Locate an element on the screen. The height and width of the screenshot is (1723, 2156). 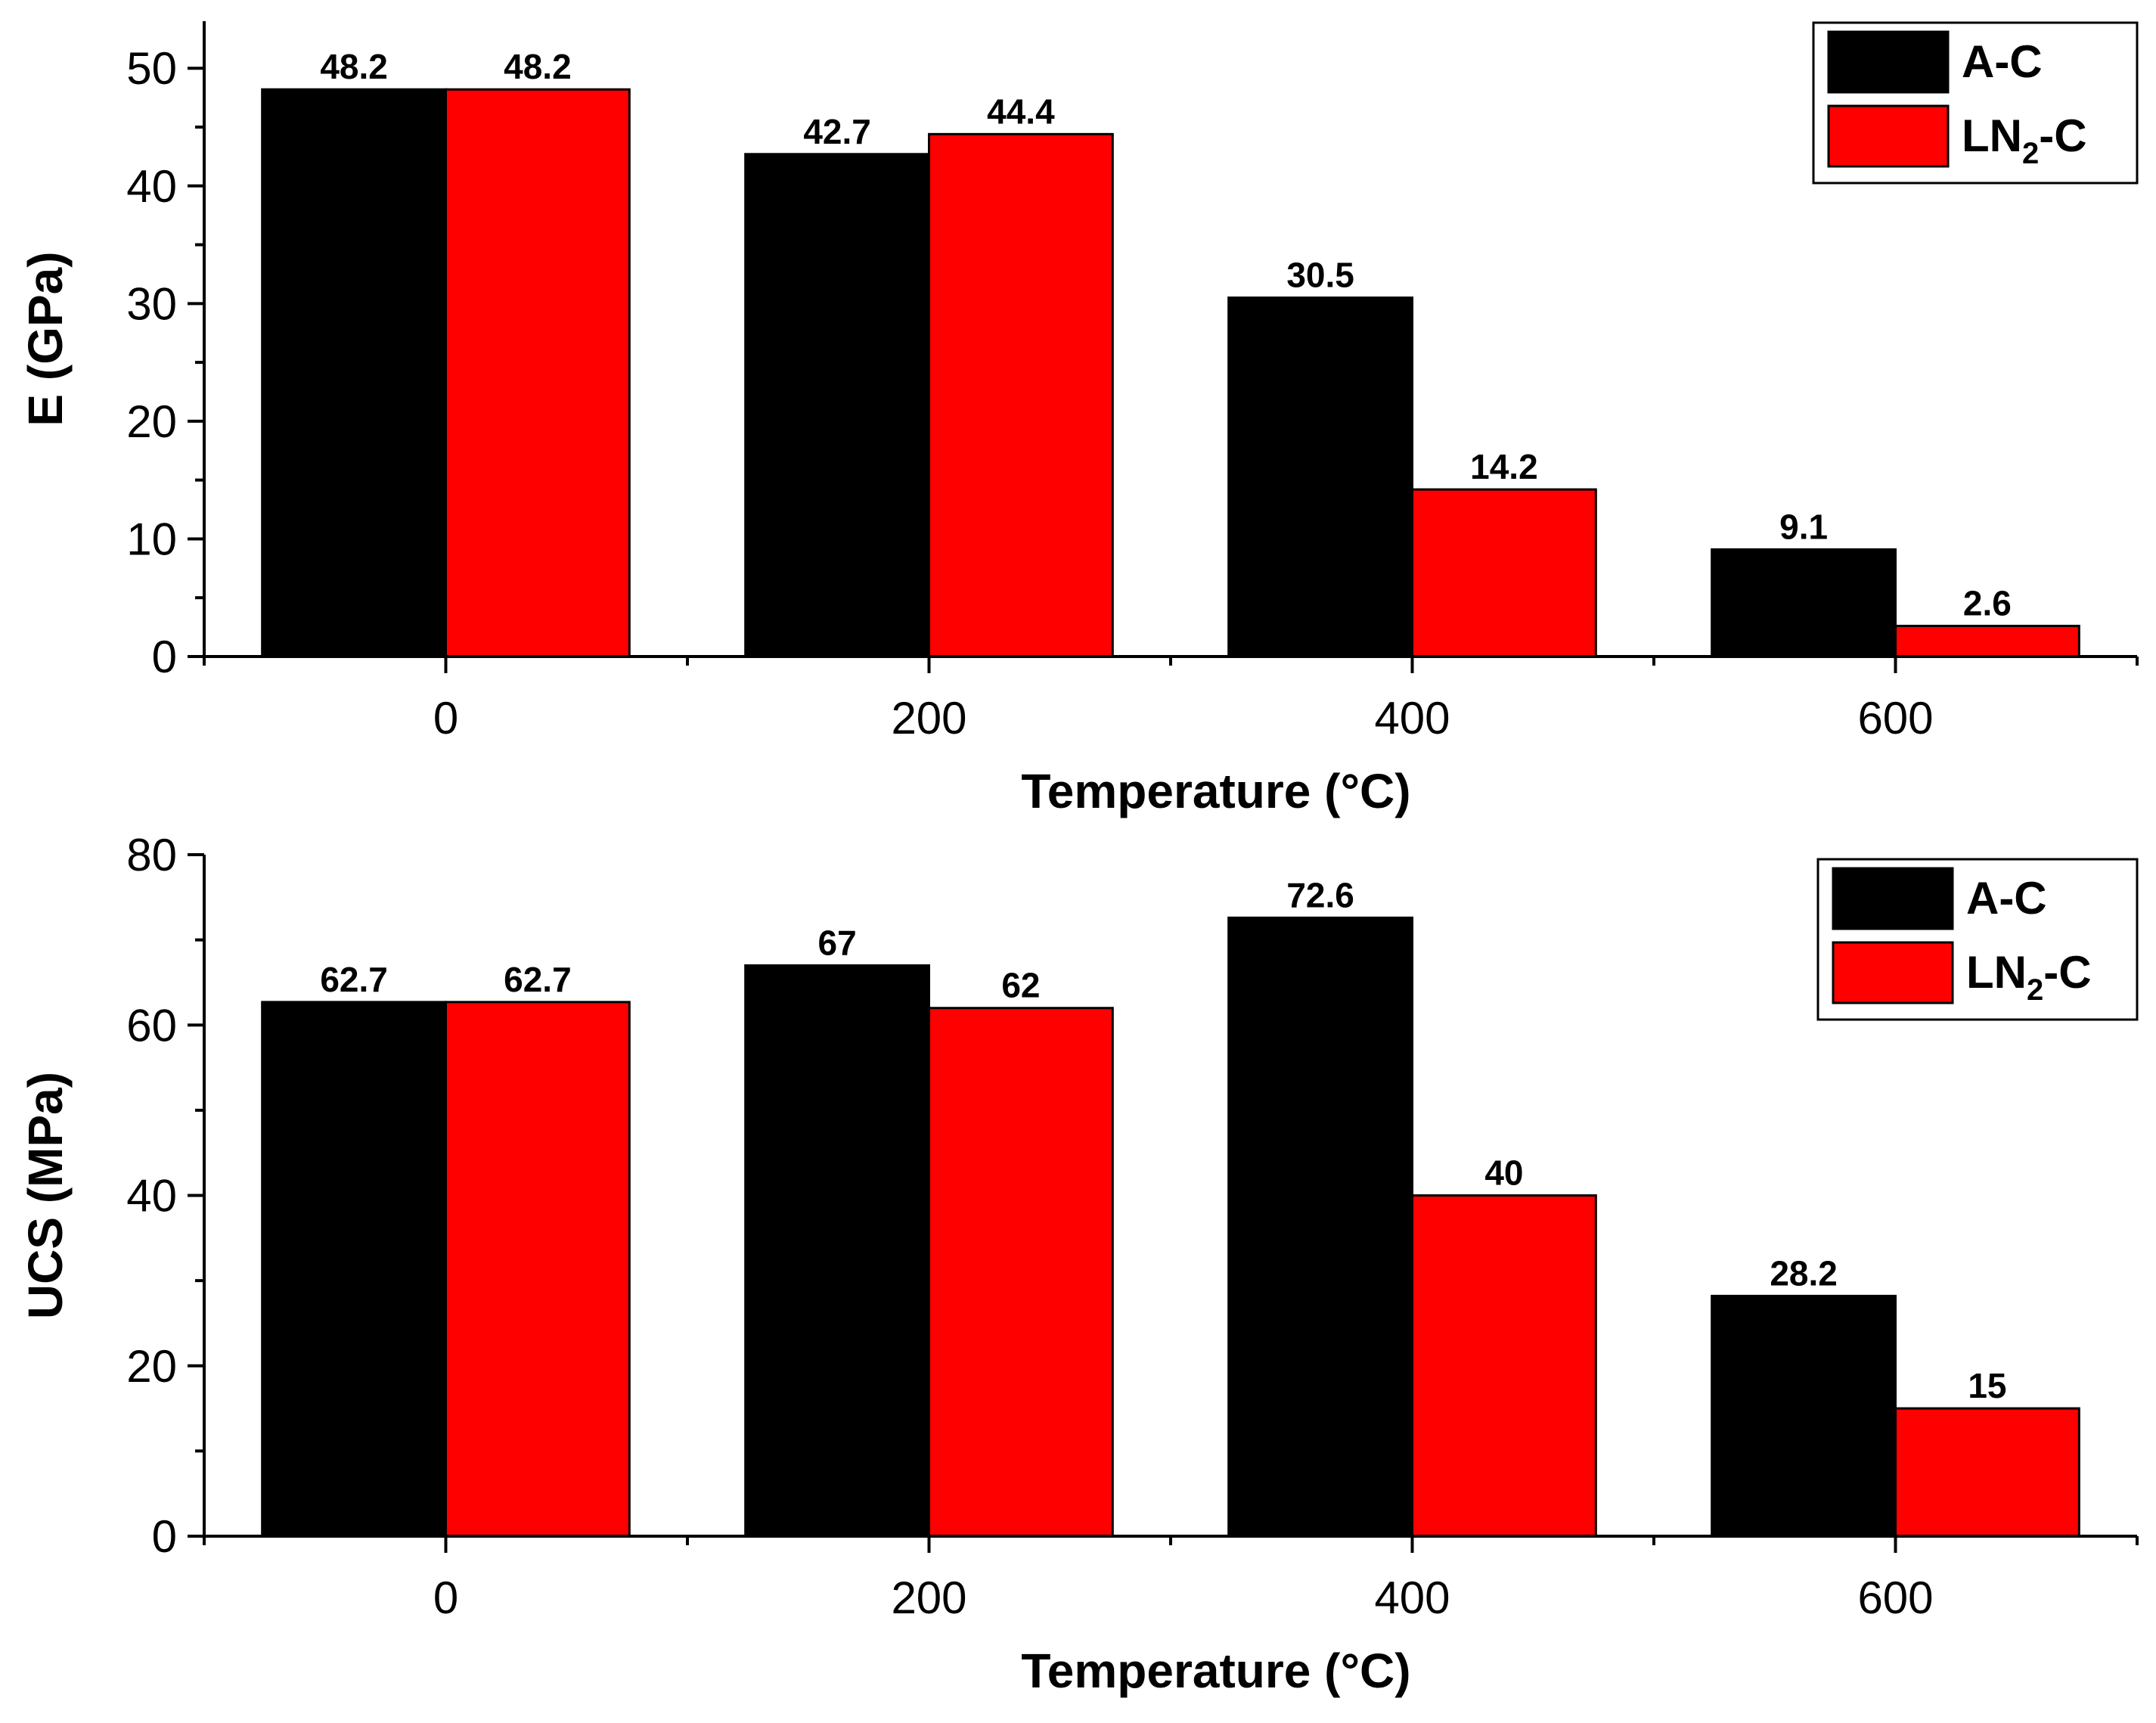
y-tick-label: 50 is located at coordinates (151, 68).